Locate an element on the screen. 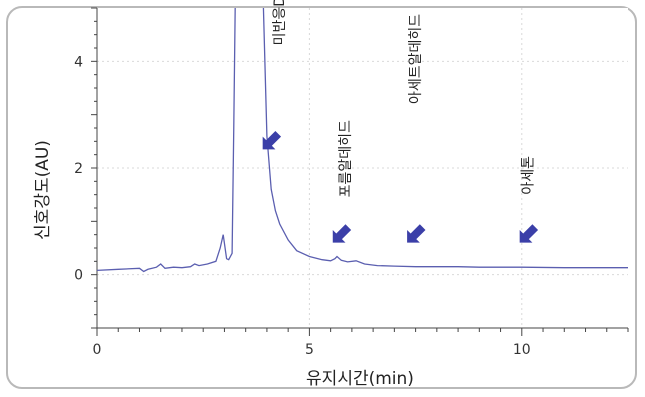 The width and height of the screenshot is (645, 397). peak-label: 포름알데히드 is located at coordinates (346, 158).